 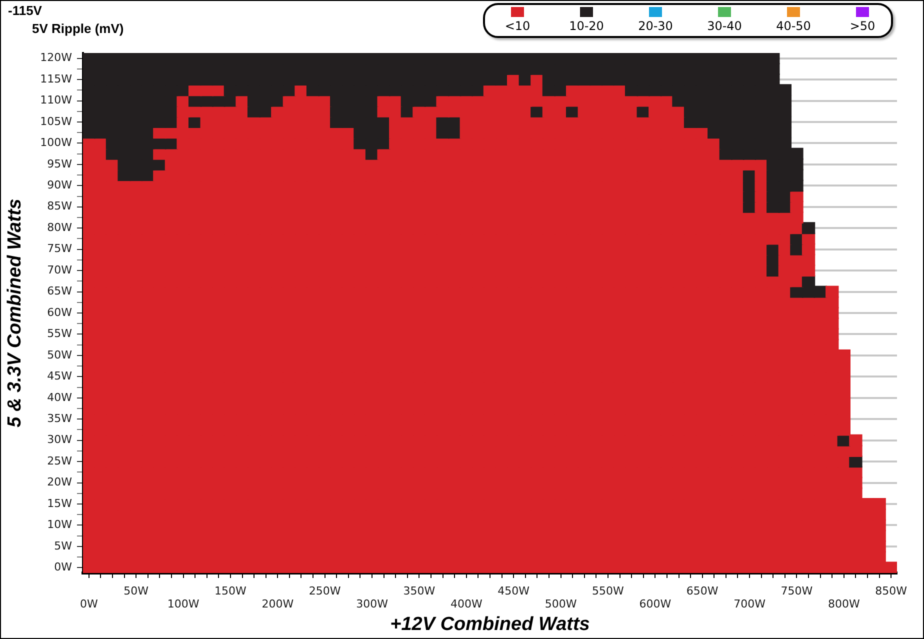 What do you see at coordinates (517, 26) in the screenshot?
I see `color-bar-label: <10` at bounding box center [517, 26].